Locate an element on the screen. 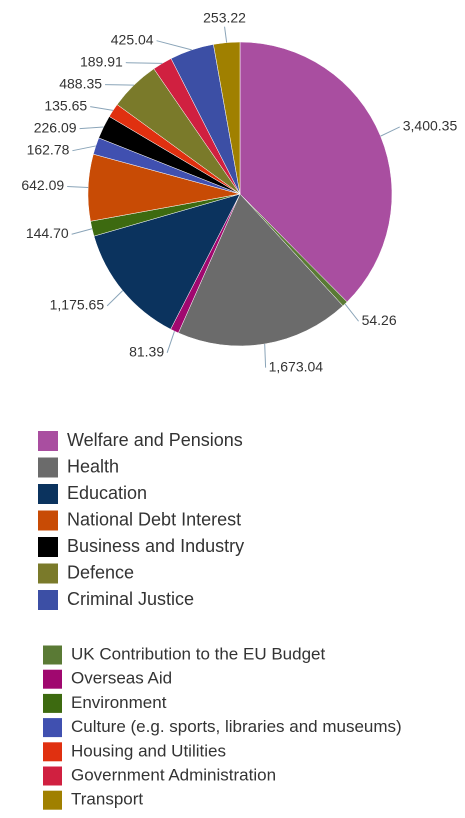 This screenshot has width=465, height=818. data-label: 488.35 is located at coordinates (80, 83).